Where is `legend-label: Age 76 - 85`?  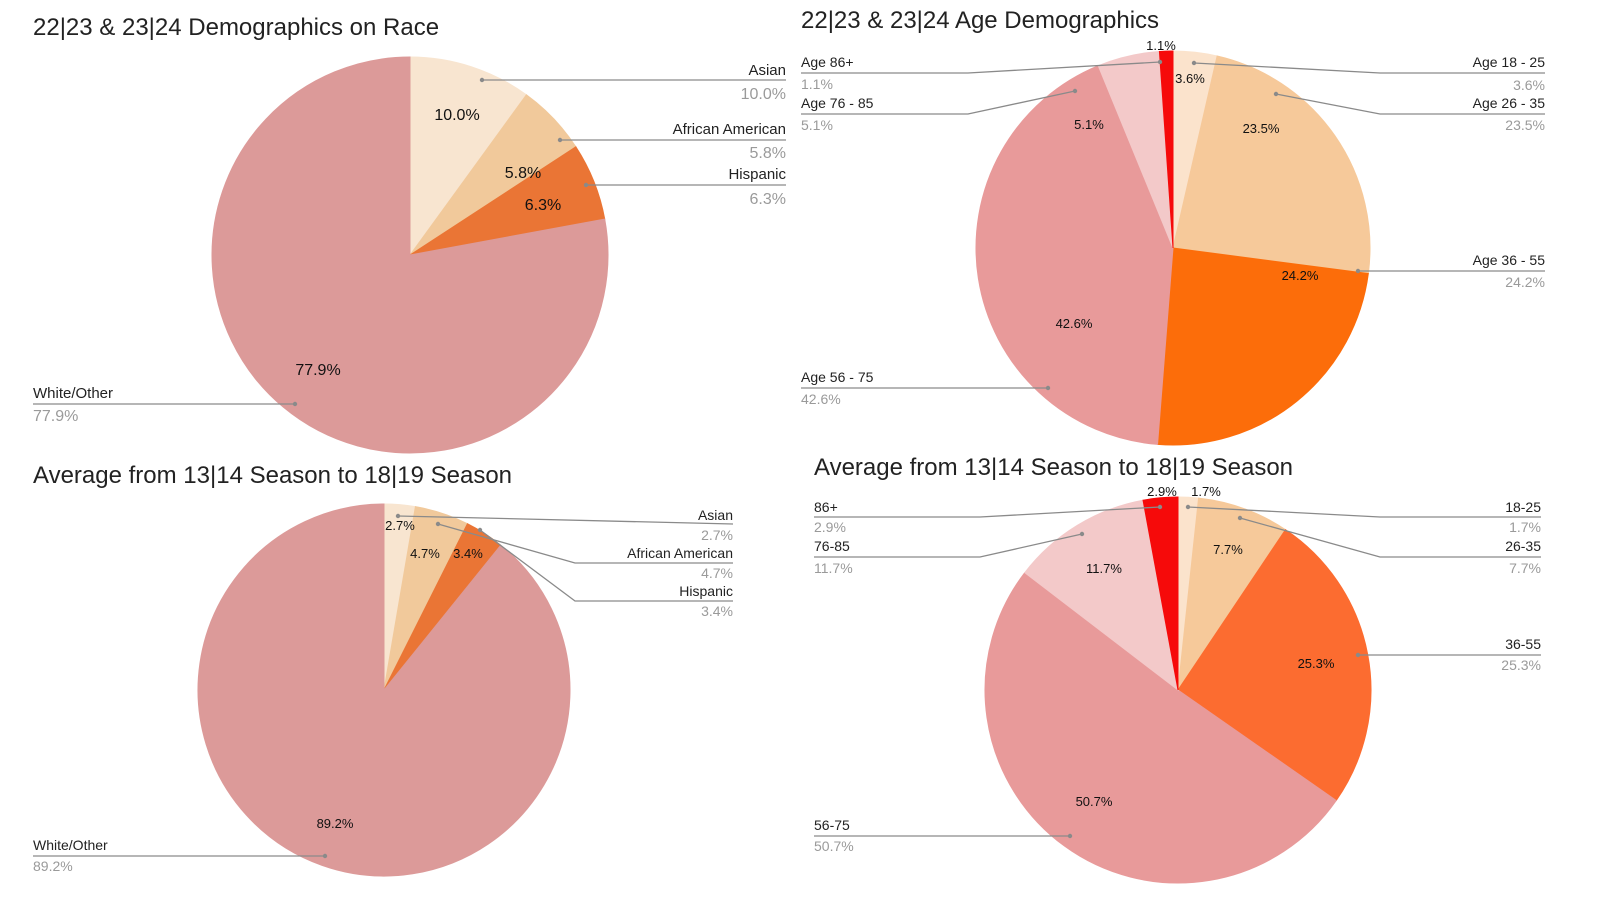 legend-label: Age 76 - 85 is located at coordinates (837, 103).